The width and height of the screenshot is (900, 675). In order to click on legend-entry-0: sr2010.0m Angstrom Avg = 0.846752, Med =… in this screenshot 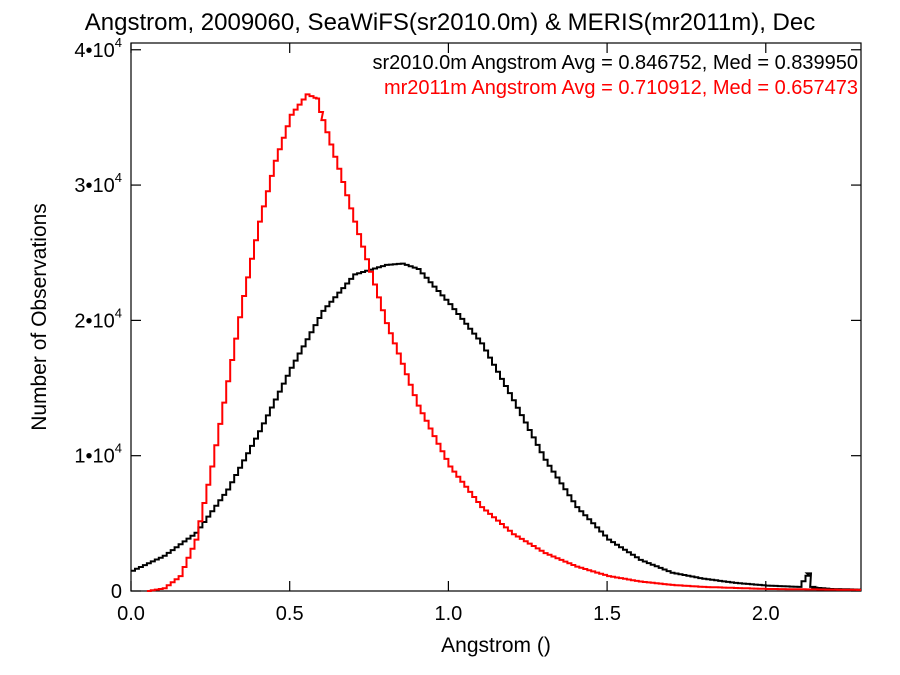, I will do `click(615, 63)`.